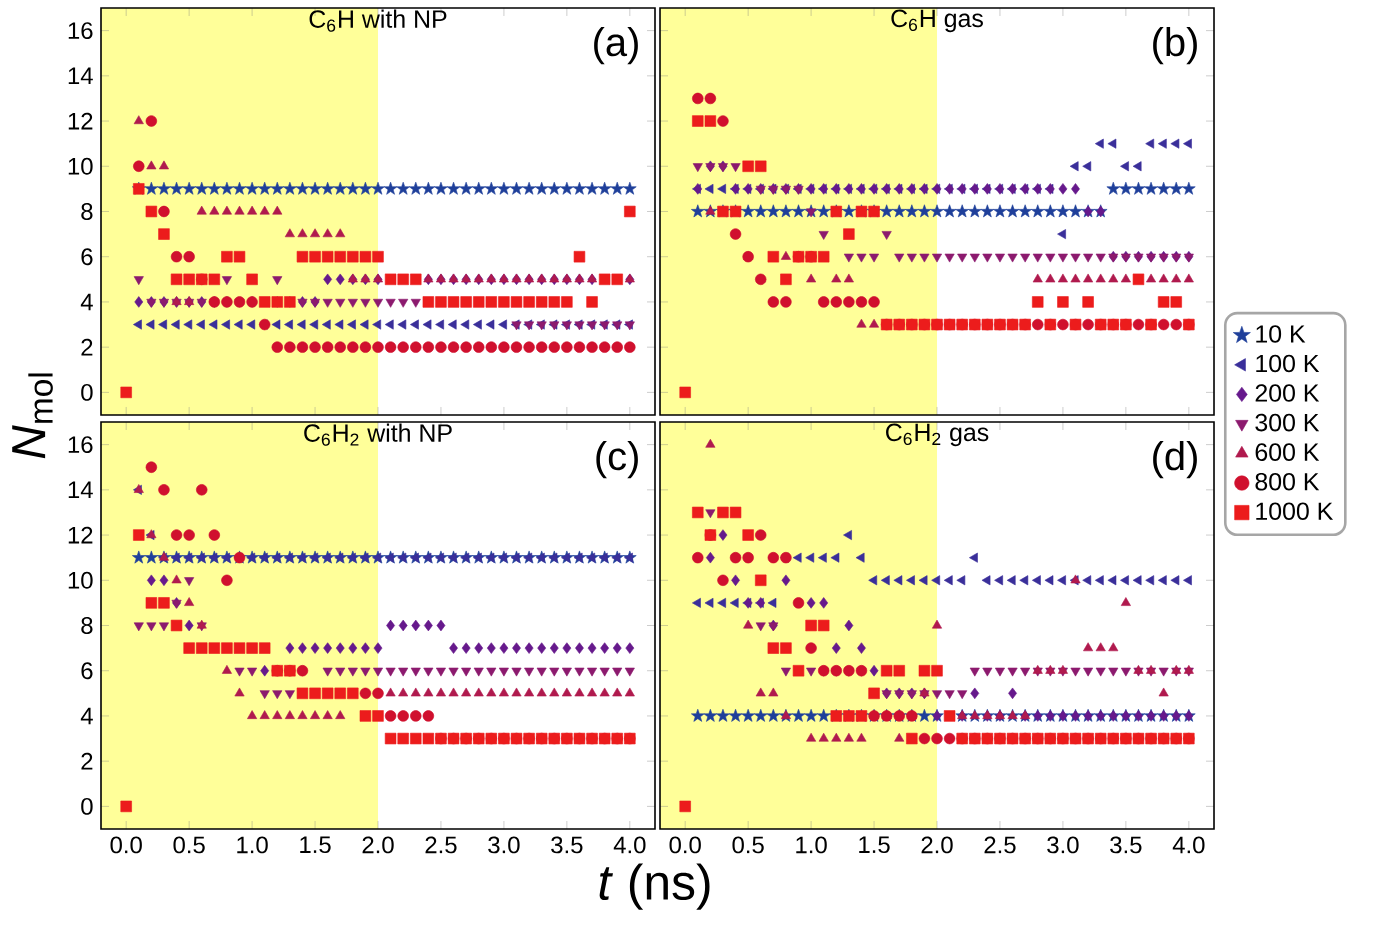 Image resolution: width=1374 pixels, height=927 pixels. Describe the element at coordinates (1281, 334) in the screenshot. I see `legend-label: 10 K` at that location.